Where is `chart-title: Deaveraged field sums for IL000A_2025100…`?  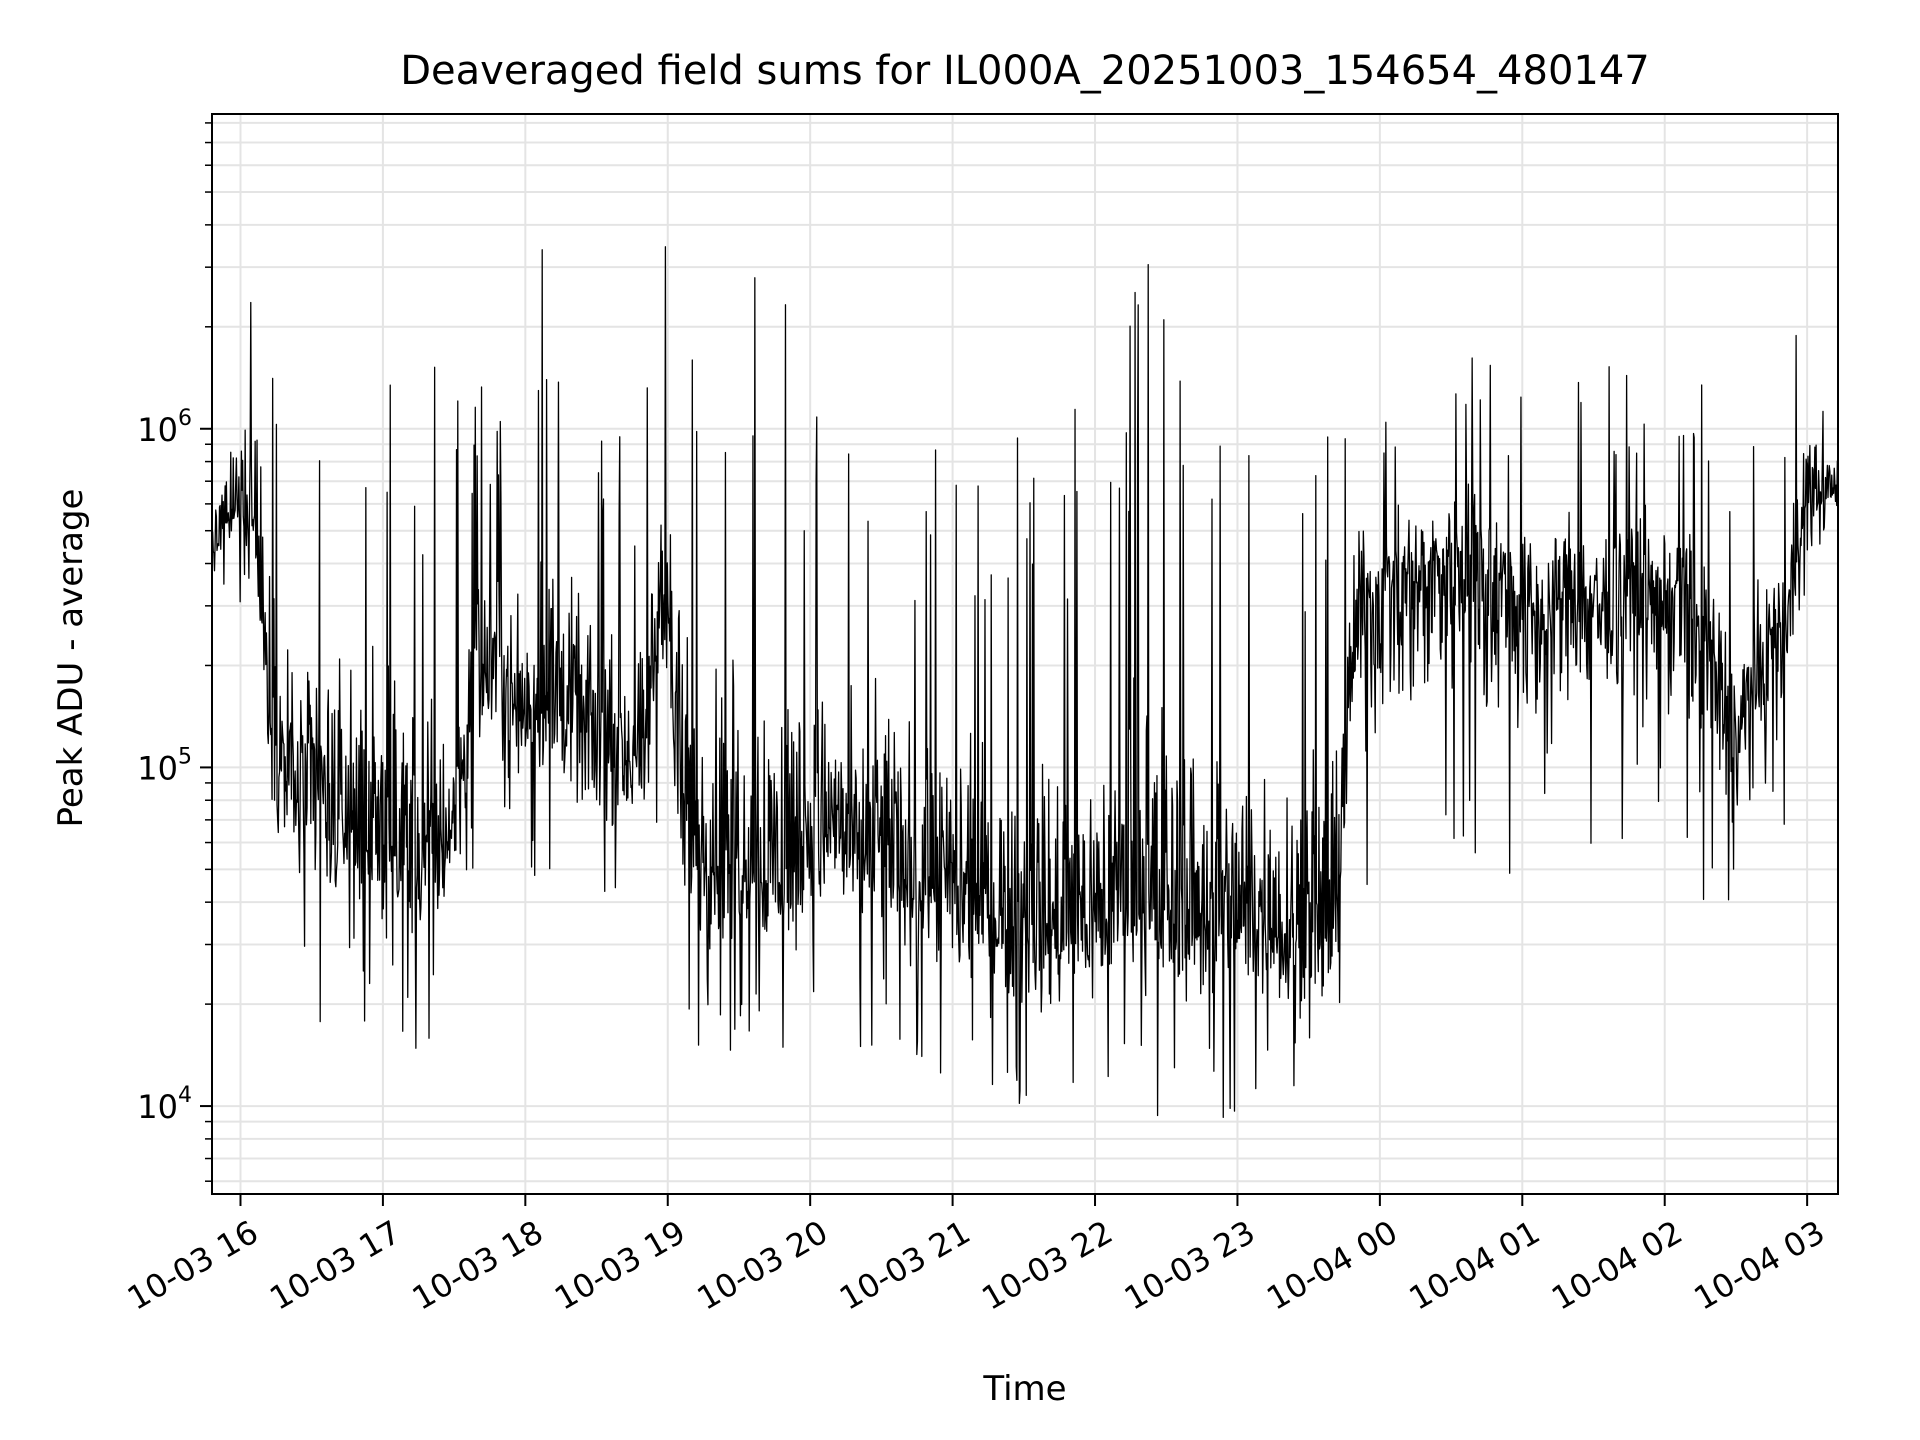 chart-title: Deaveraged field sums for IL000A_2025100… is located at coordinates (1025, 71).